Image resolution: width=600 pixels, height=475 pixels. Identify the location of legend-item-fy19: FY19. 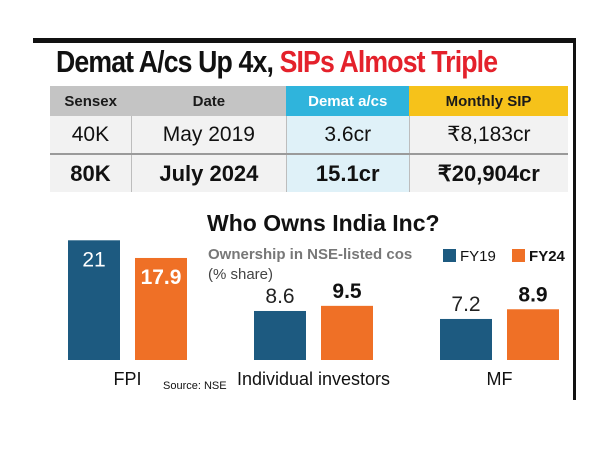
(469, 256).